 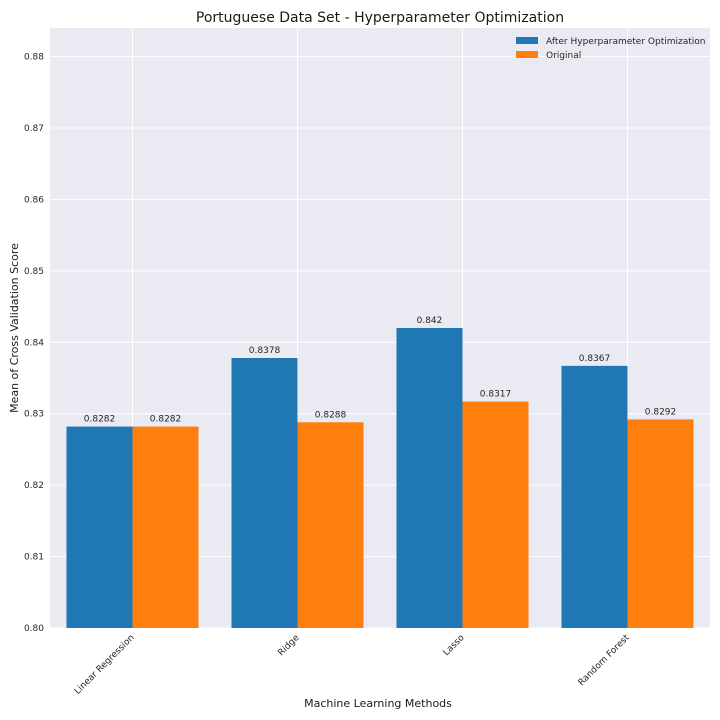 What do you see at coordinates (331, 415) in the screenshot?
I see `bar-value-label: 0.8288` at bounding box center [331, 415].